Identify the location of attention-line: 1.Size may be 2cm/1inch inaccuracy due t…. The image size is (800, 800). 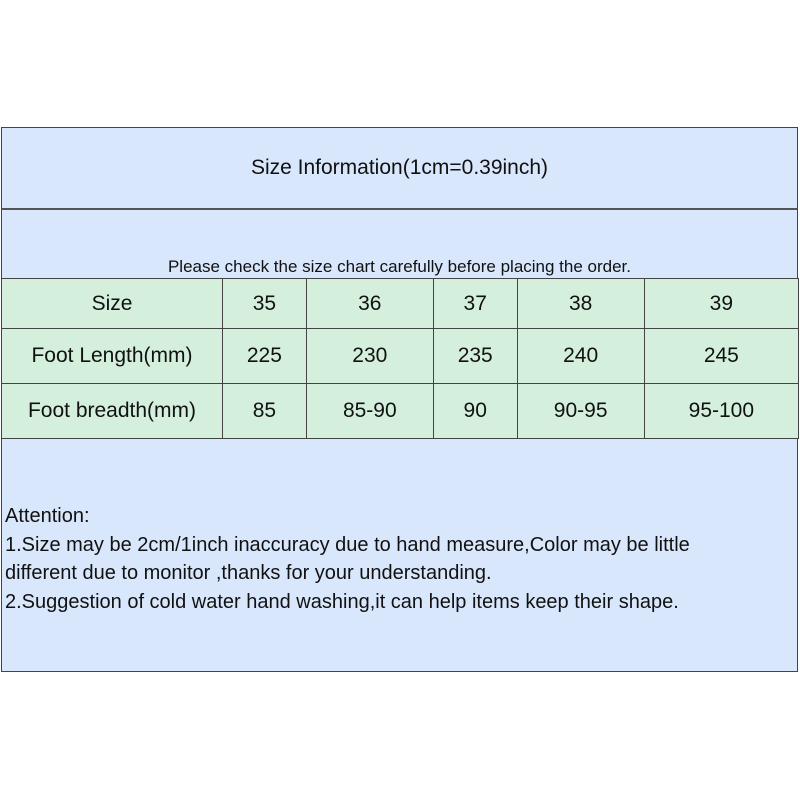
(347, 544).